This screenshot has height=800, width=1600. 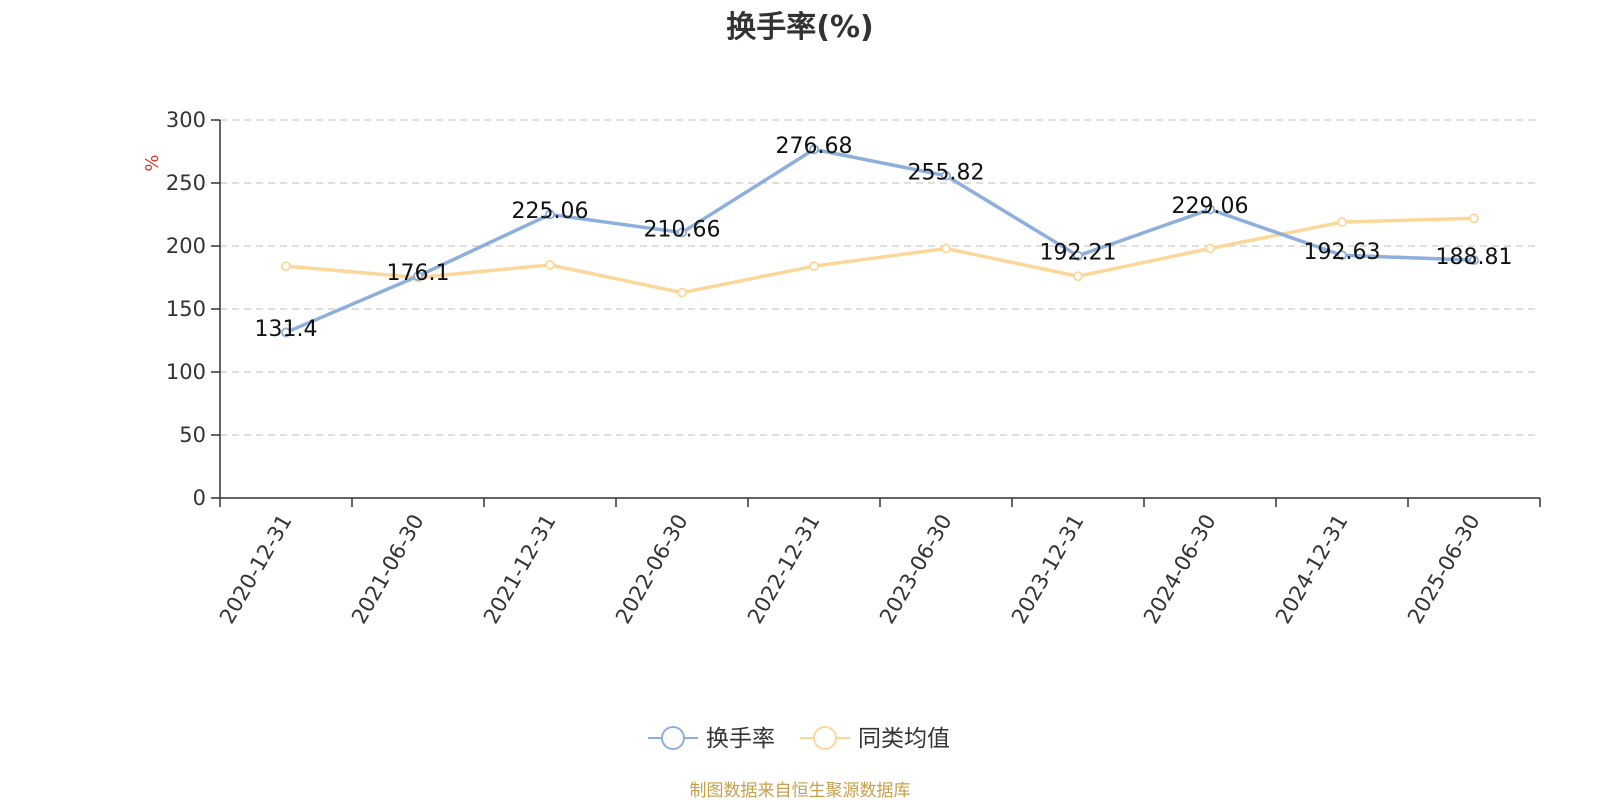 What do you see at coordinates (904, 739) in the screenshot?
I see `legend-label: 同类均值` at bounding box center [904, 739].